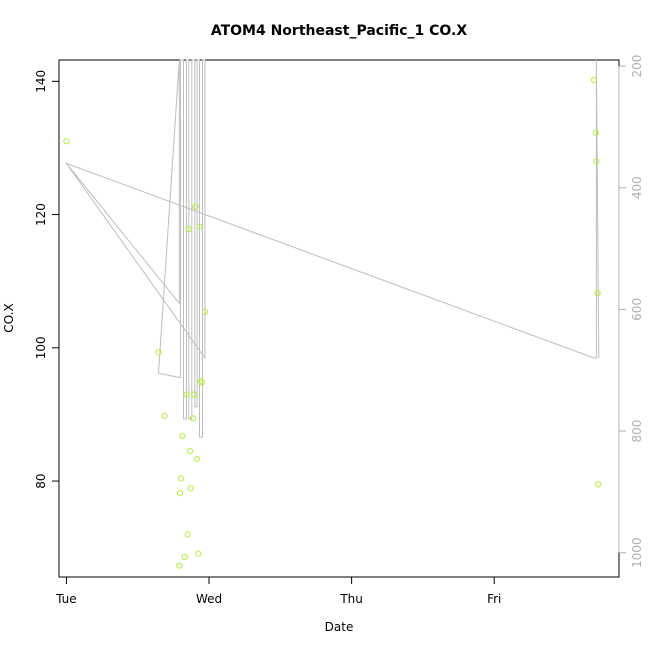 This screenshot has width=650, height=650. What do you see at coordinates (41, 214) in the screenshot?
I see `y-tick-label: 120` at bounding box center [41, 214].